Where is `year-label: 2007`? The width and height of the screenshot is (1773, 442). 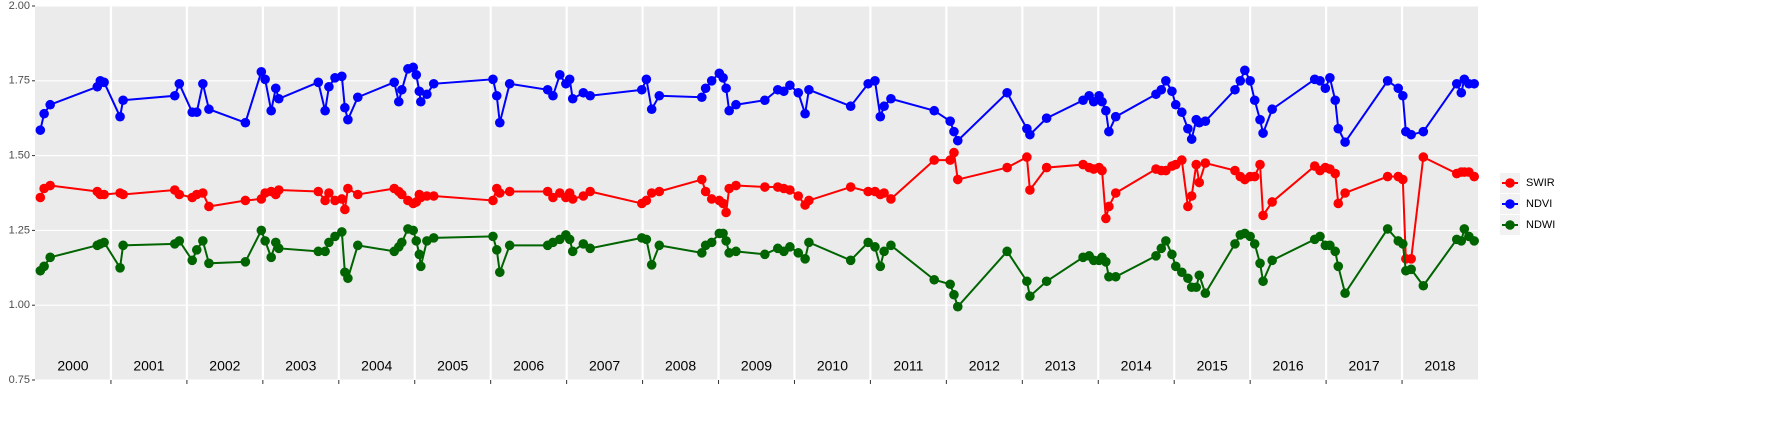 year-label: 2007 is located at coordinates (604, 366).